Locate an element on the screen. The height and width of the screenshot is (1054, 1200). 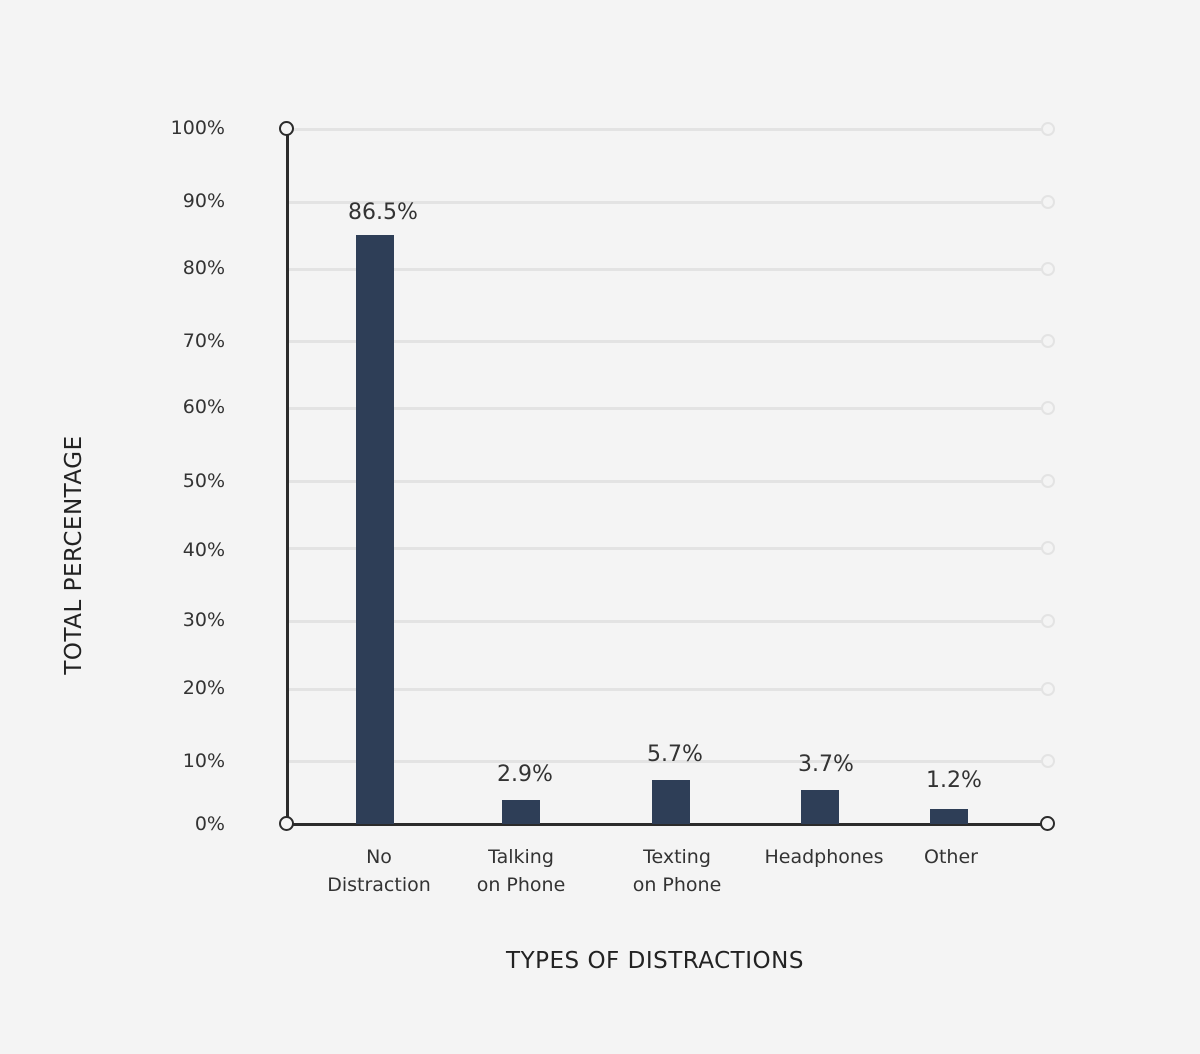
x-label-line: Distraction is located at coordinates (379, 885).